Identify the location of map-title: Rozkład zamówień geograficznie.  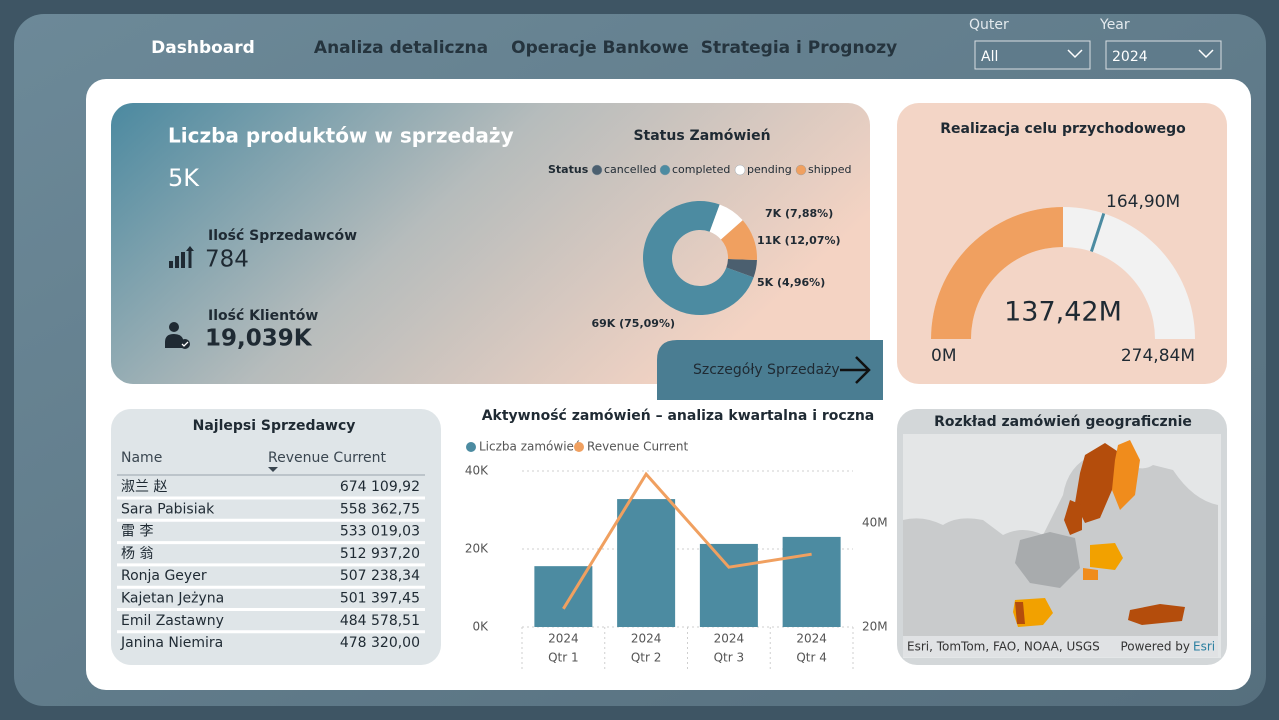
(1063, 422).